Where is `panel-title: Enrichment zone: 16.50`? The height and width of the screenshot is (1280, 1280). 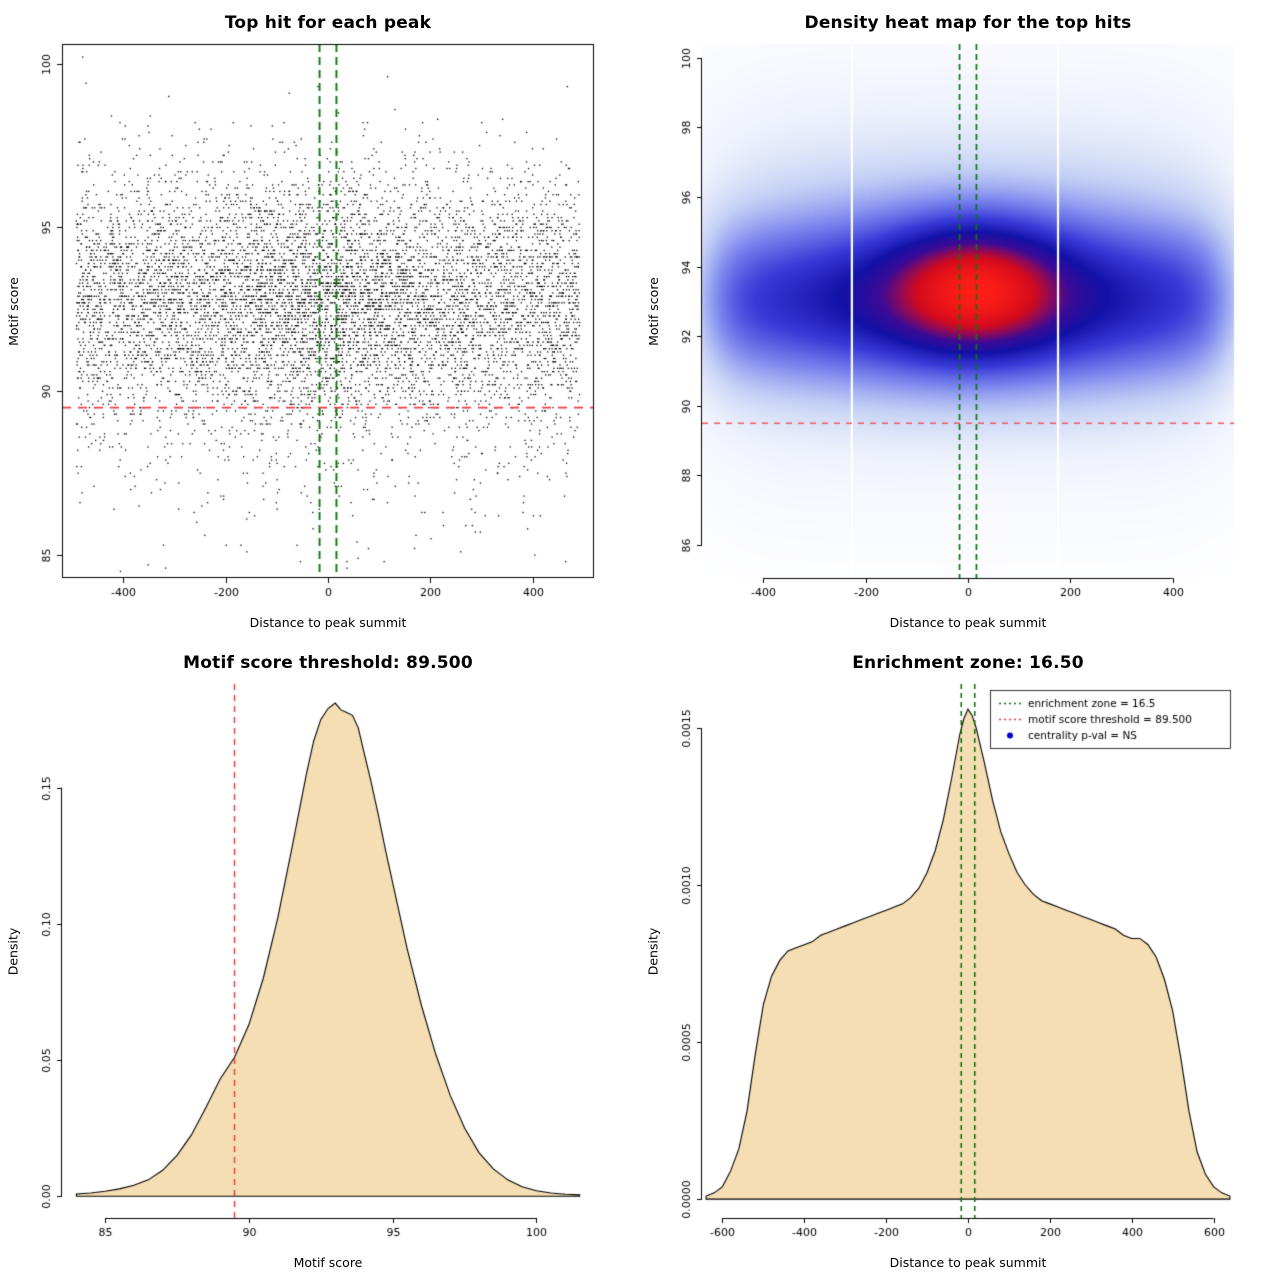
panel-title: Enrichment zone: 16.50 is located at coordinates (968, 663).